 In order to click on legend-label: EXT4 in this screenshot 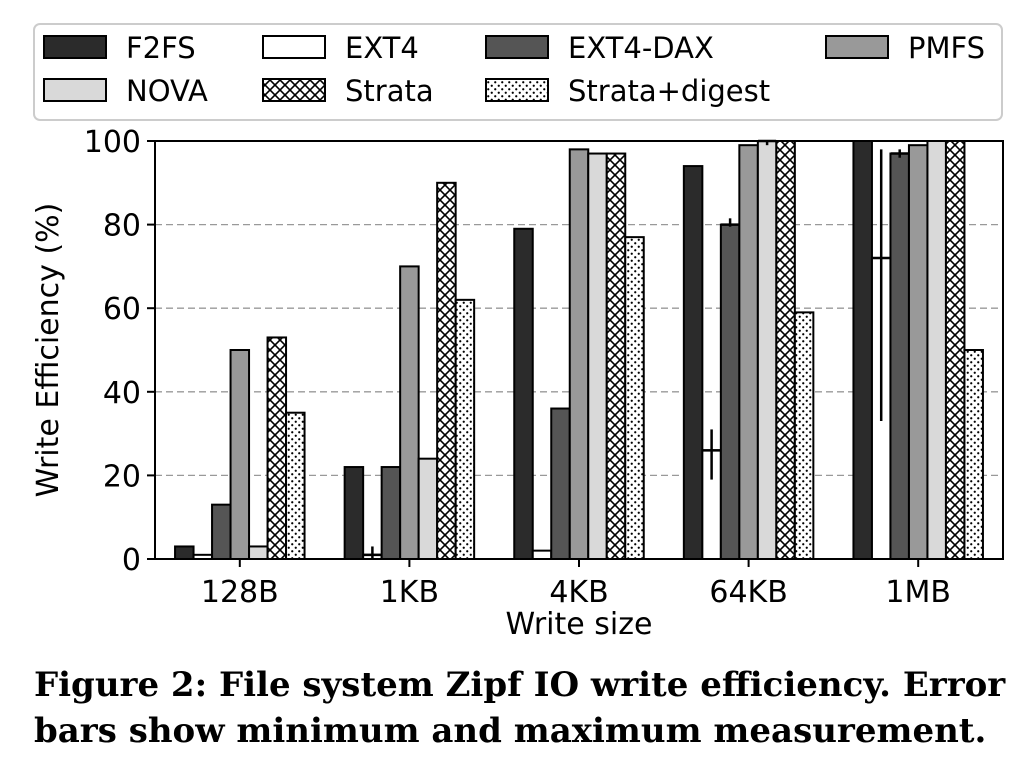, I will do `click(382, 48)`.